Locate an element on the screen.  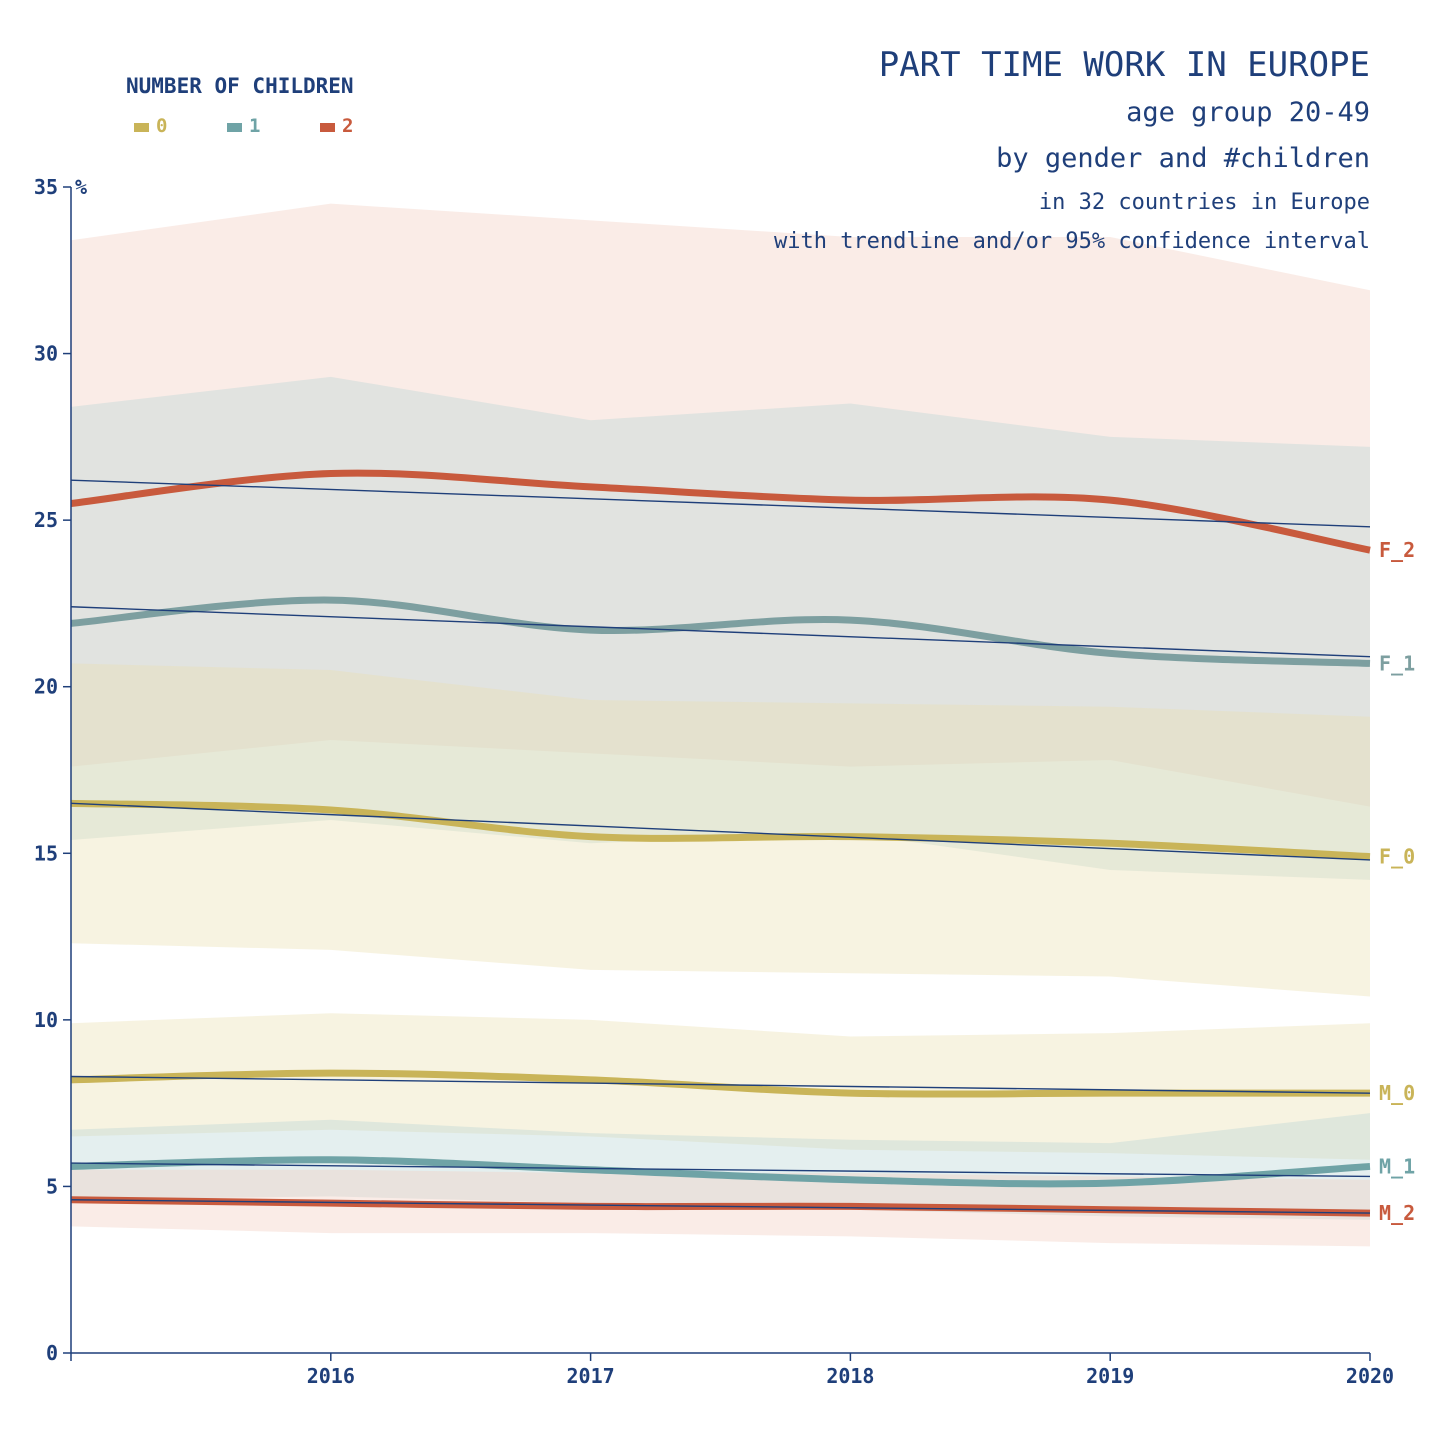
series-label-m-0: M_0 is located at coordinates (1397, 1093).